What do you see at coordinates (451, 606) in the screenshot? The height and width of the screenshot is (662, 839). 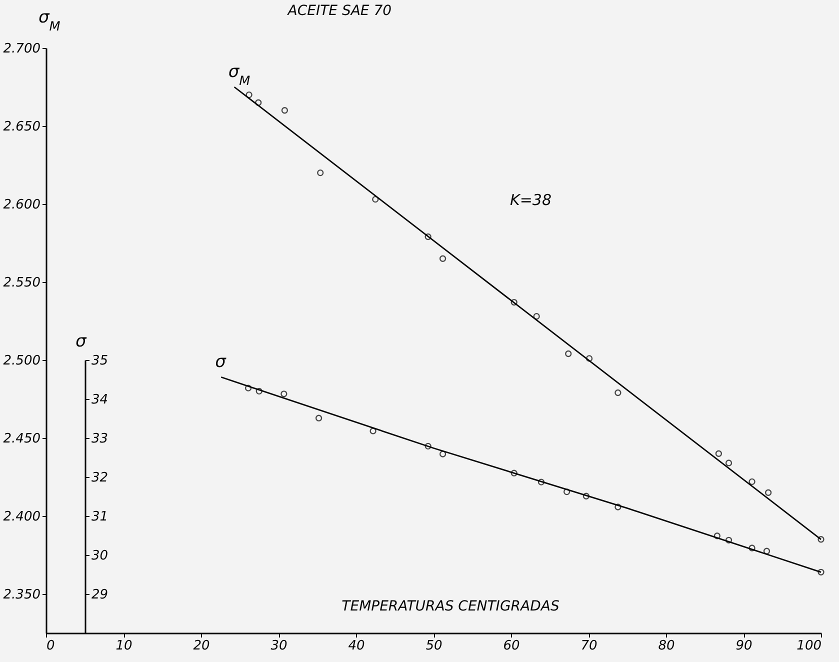 I see `x-axis-title: TEMPERATURAS CENTIGRADAS` at bounding box center [451, 606].